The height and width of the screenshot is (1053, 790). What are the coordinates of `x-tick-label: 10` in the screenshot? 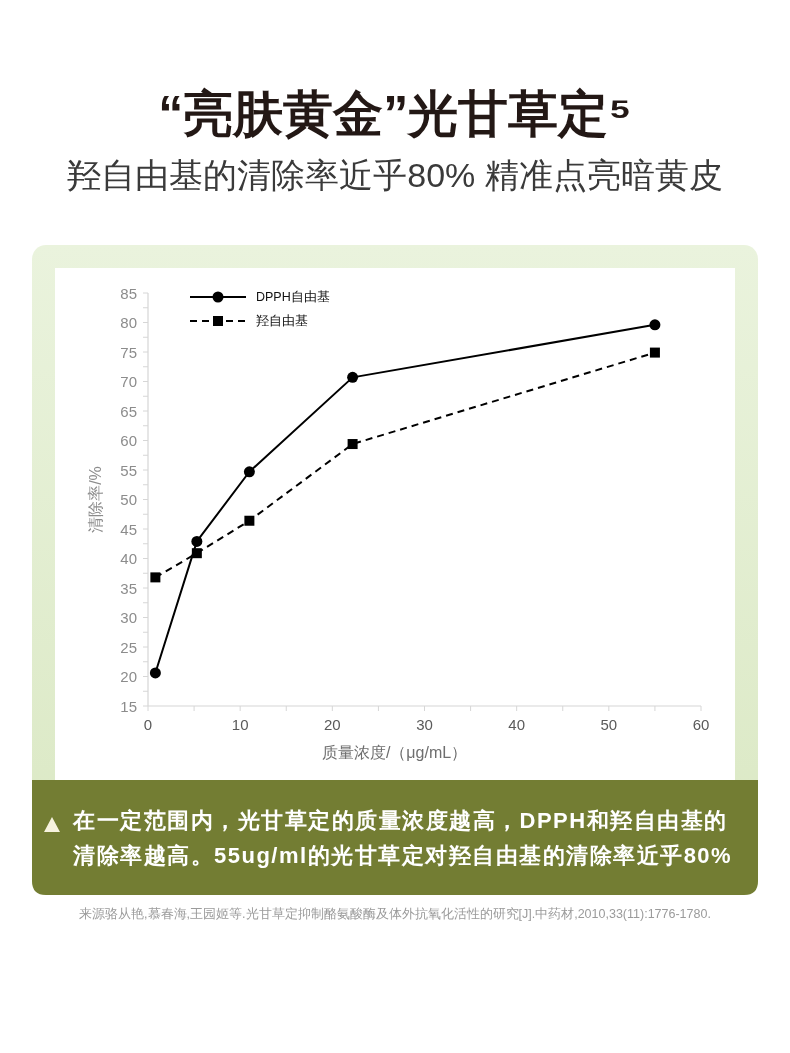 It's located at (240, 724).